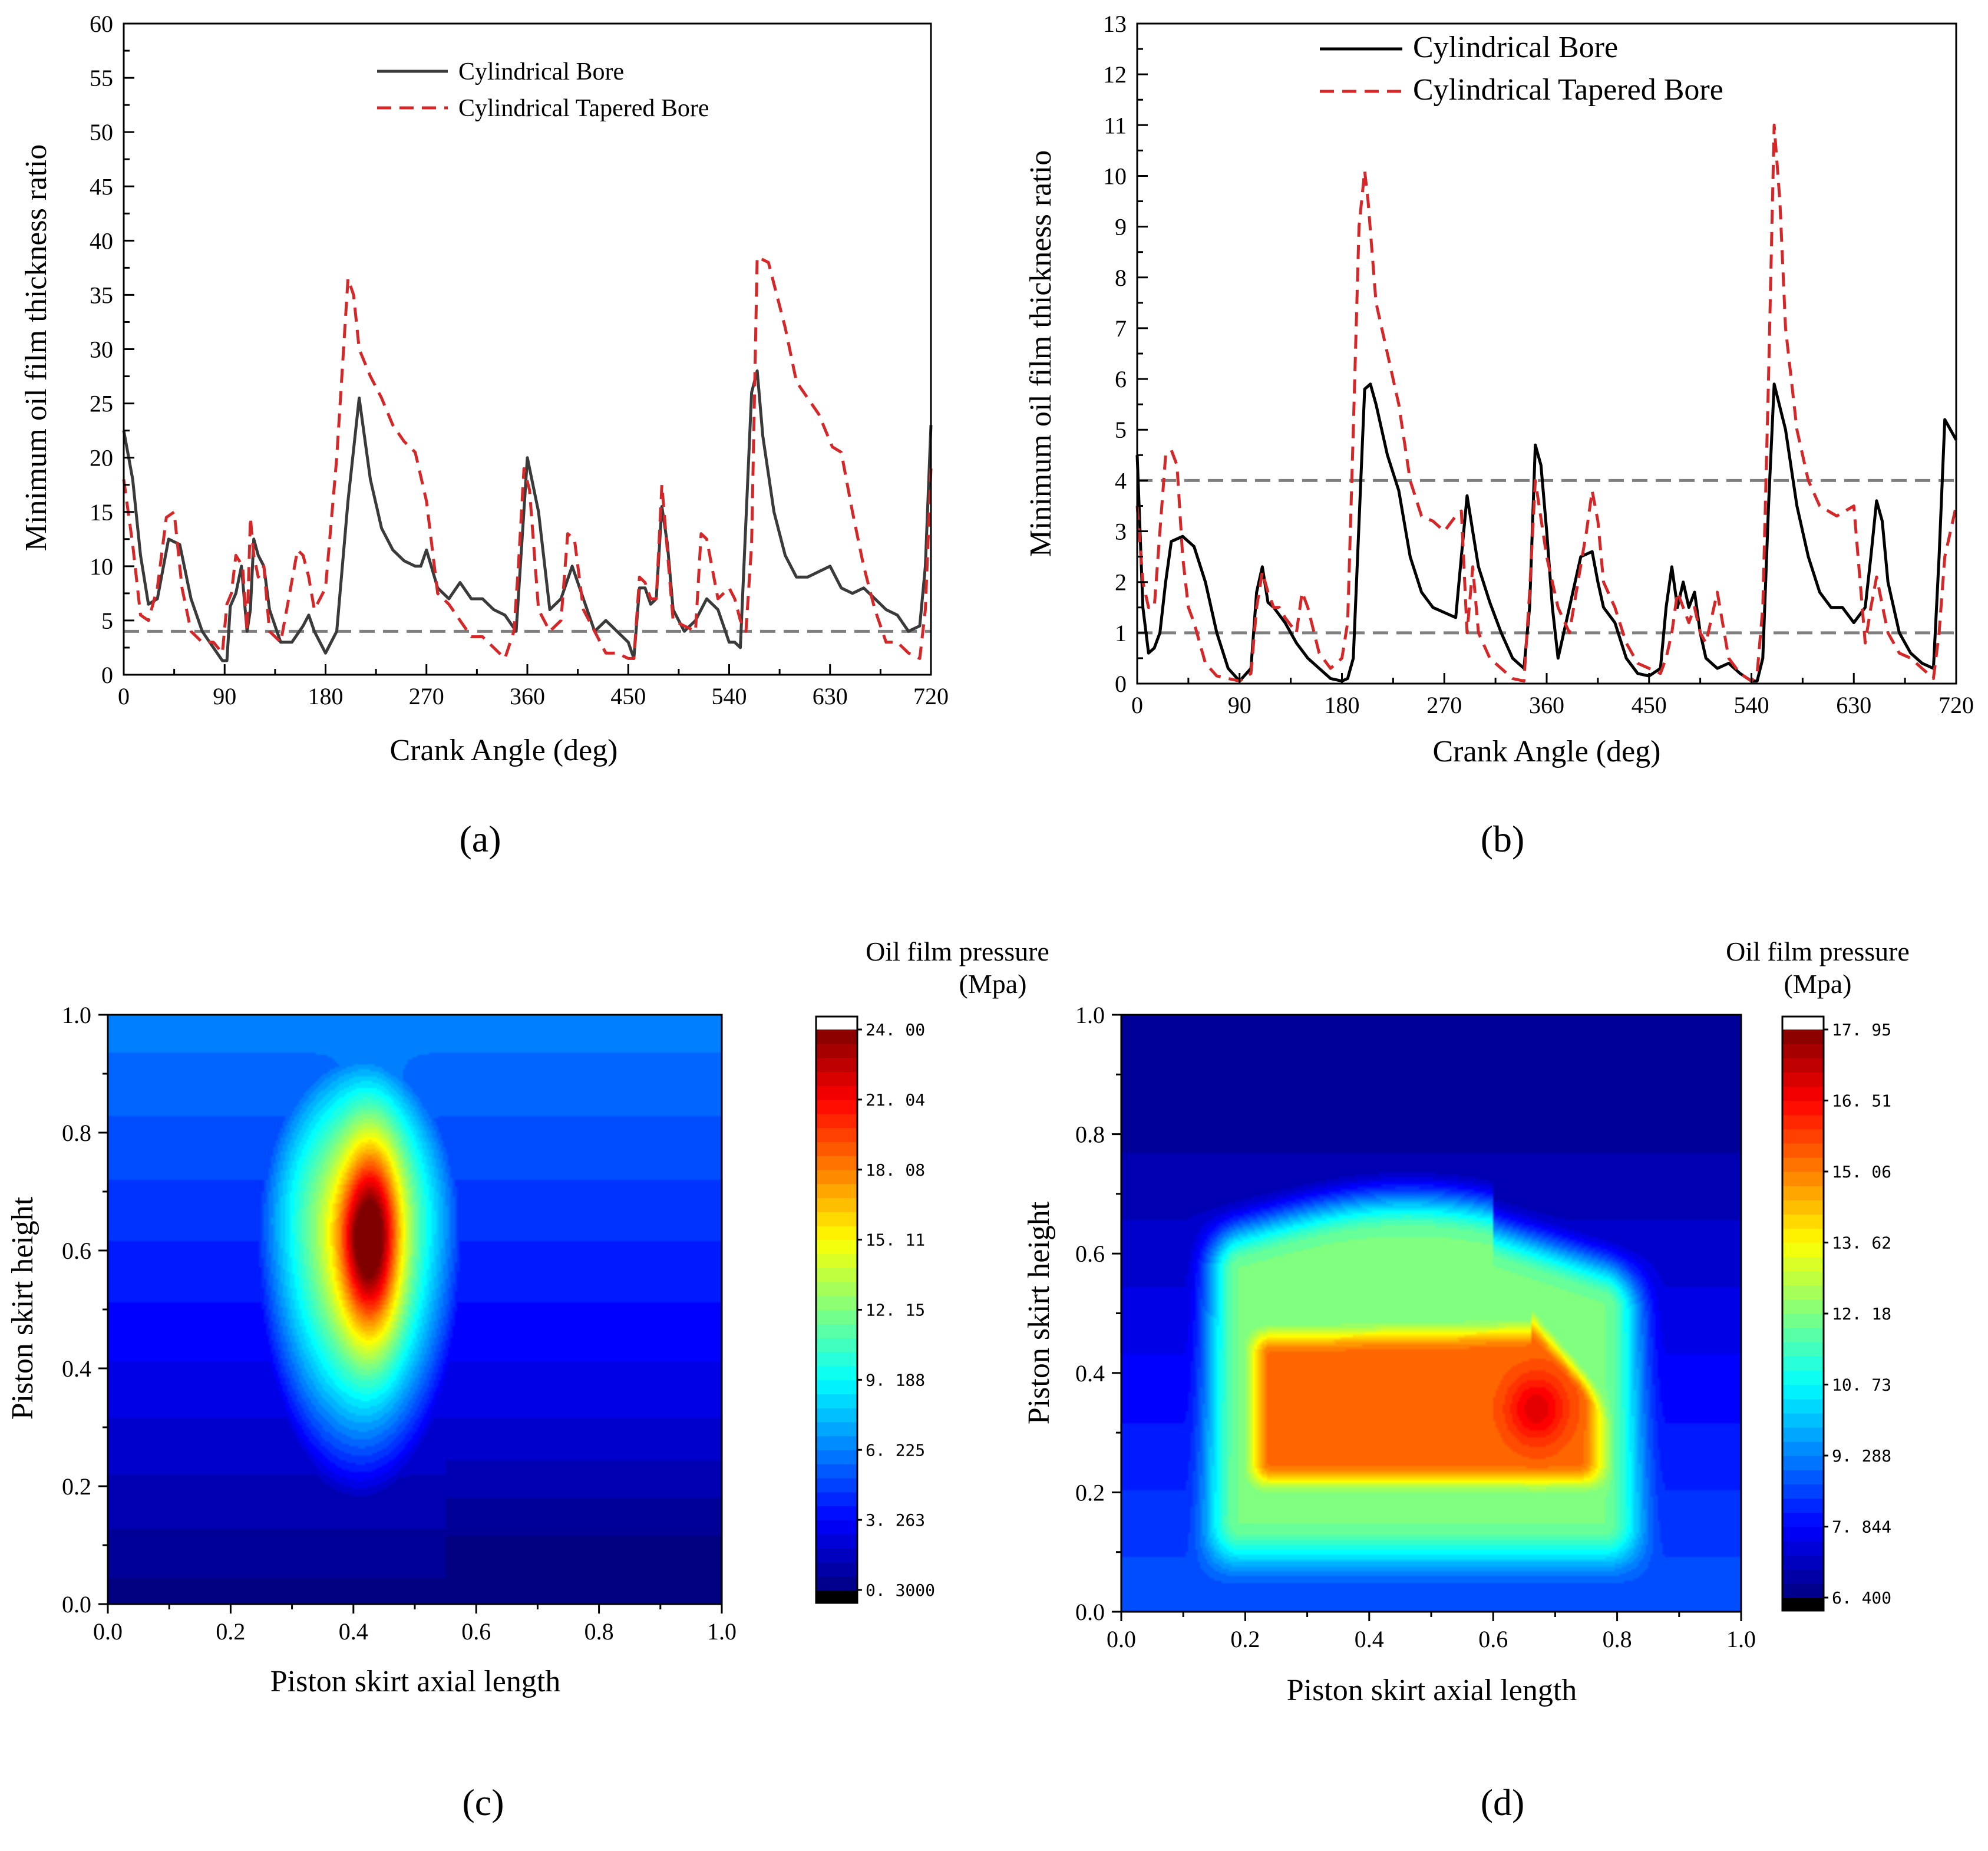  What do you see at coordinates (1121, 278) in the screenshot?
I see `b-y-tick-label: 8` at bounding box center [1121, 278].